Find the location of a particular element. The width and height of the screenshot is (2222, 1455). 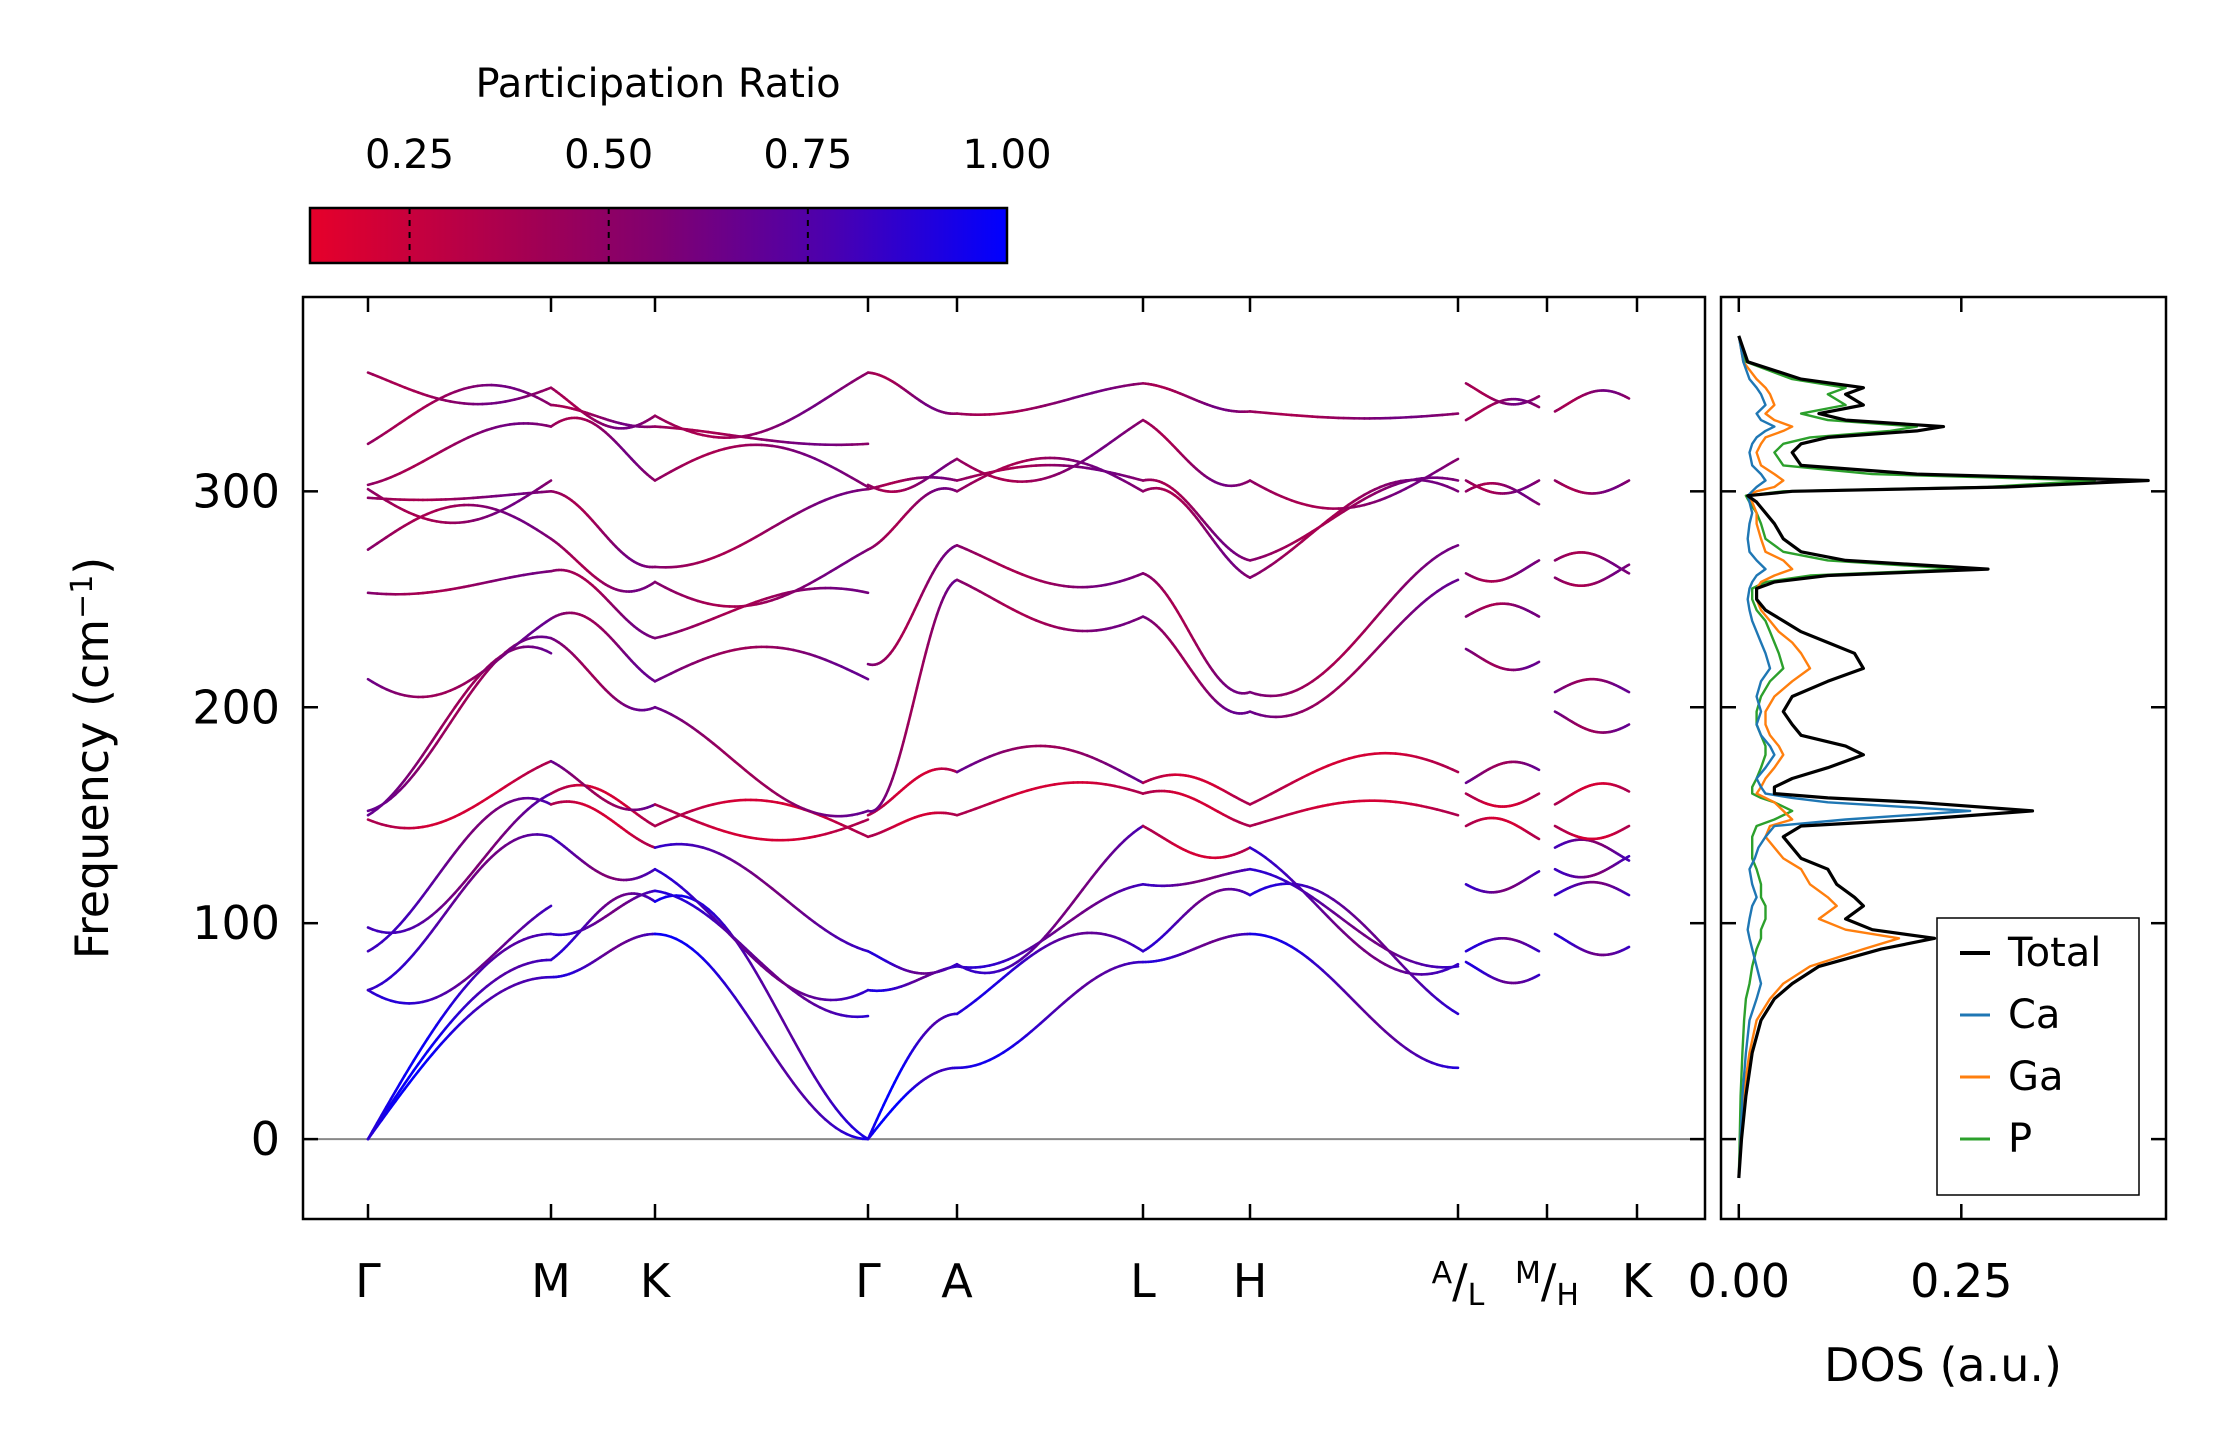

dos-ticks: 0.00 0.25 is located at coordinates (1927, 802).